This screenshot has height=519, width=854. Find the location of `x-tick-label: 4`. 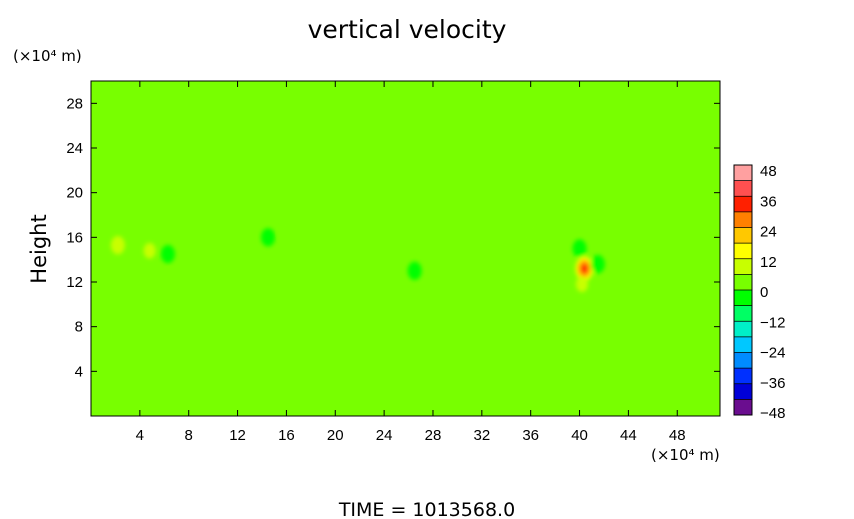

x-tick-label: 4 is located at coordinates (140, 435).